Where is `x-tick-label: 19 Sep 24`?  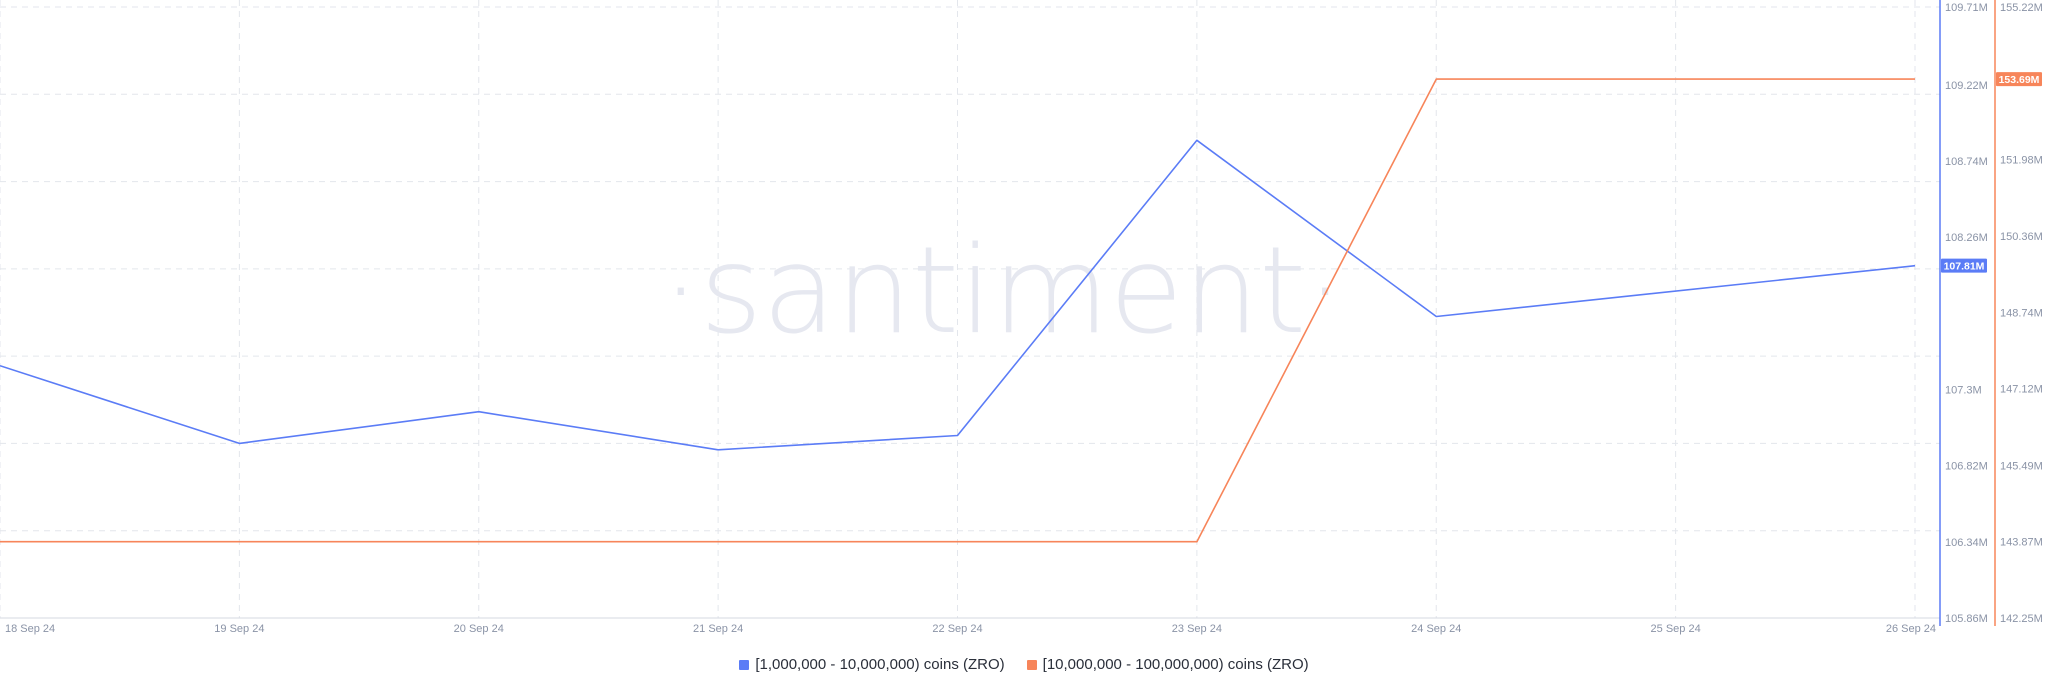
x-tick-label: 19 Sep 24 is located at coordinates (239, 629).